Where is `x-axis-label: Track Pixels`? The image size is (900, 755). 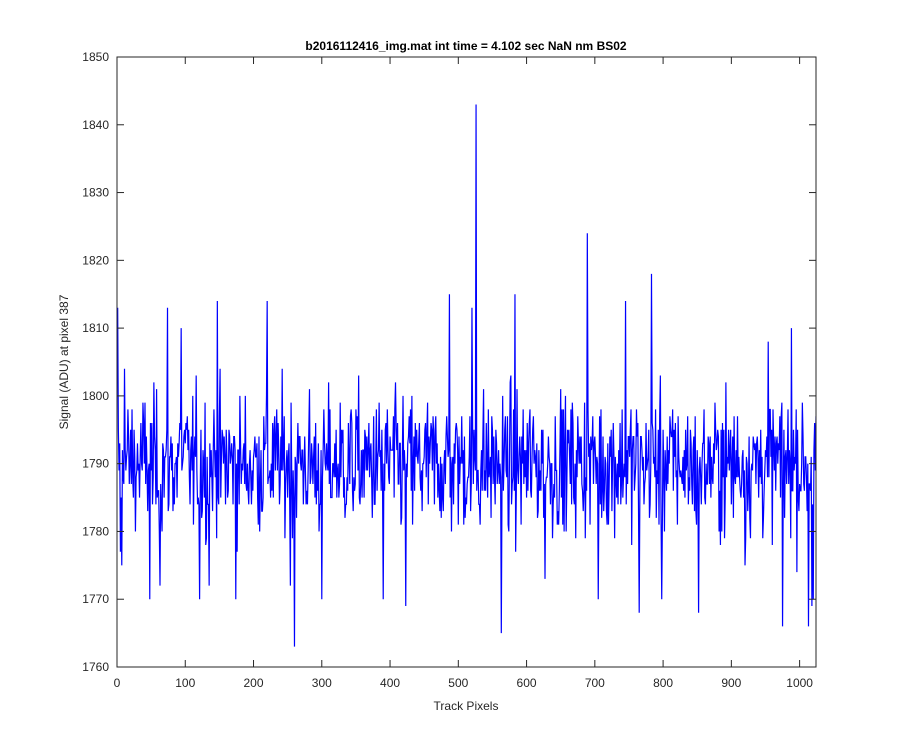 x-axis-label: Track Pixels is located at coordinates (466, 706).